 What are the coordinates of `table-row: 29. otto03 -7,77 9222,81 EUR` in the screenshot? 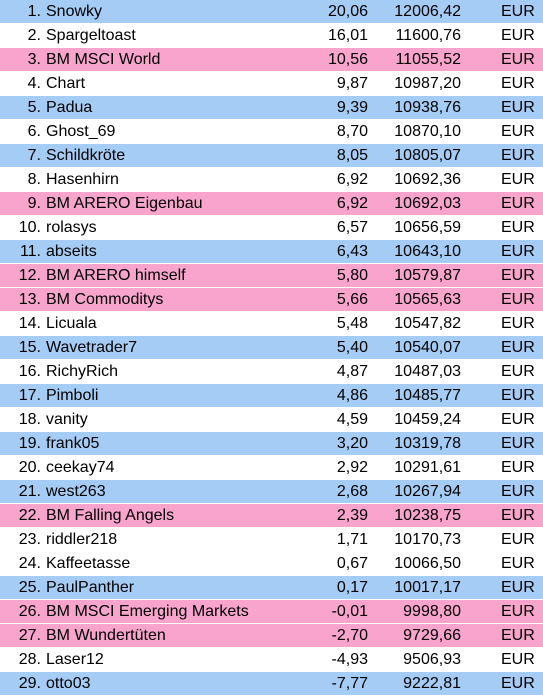 It's located at (271, 684).